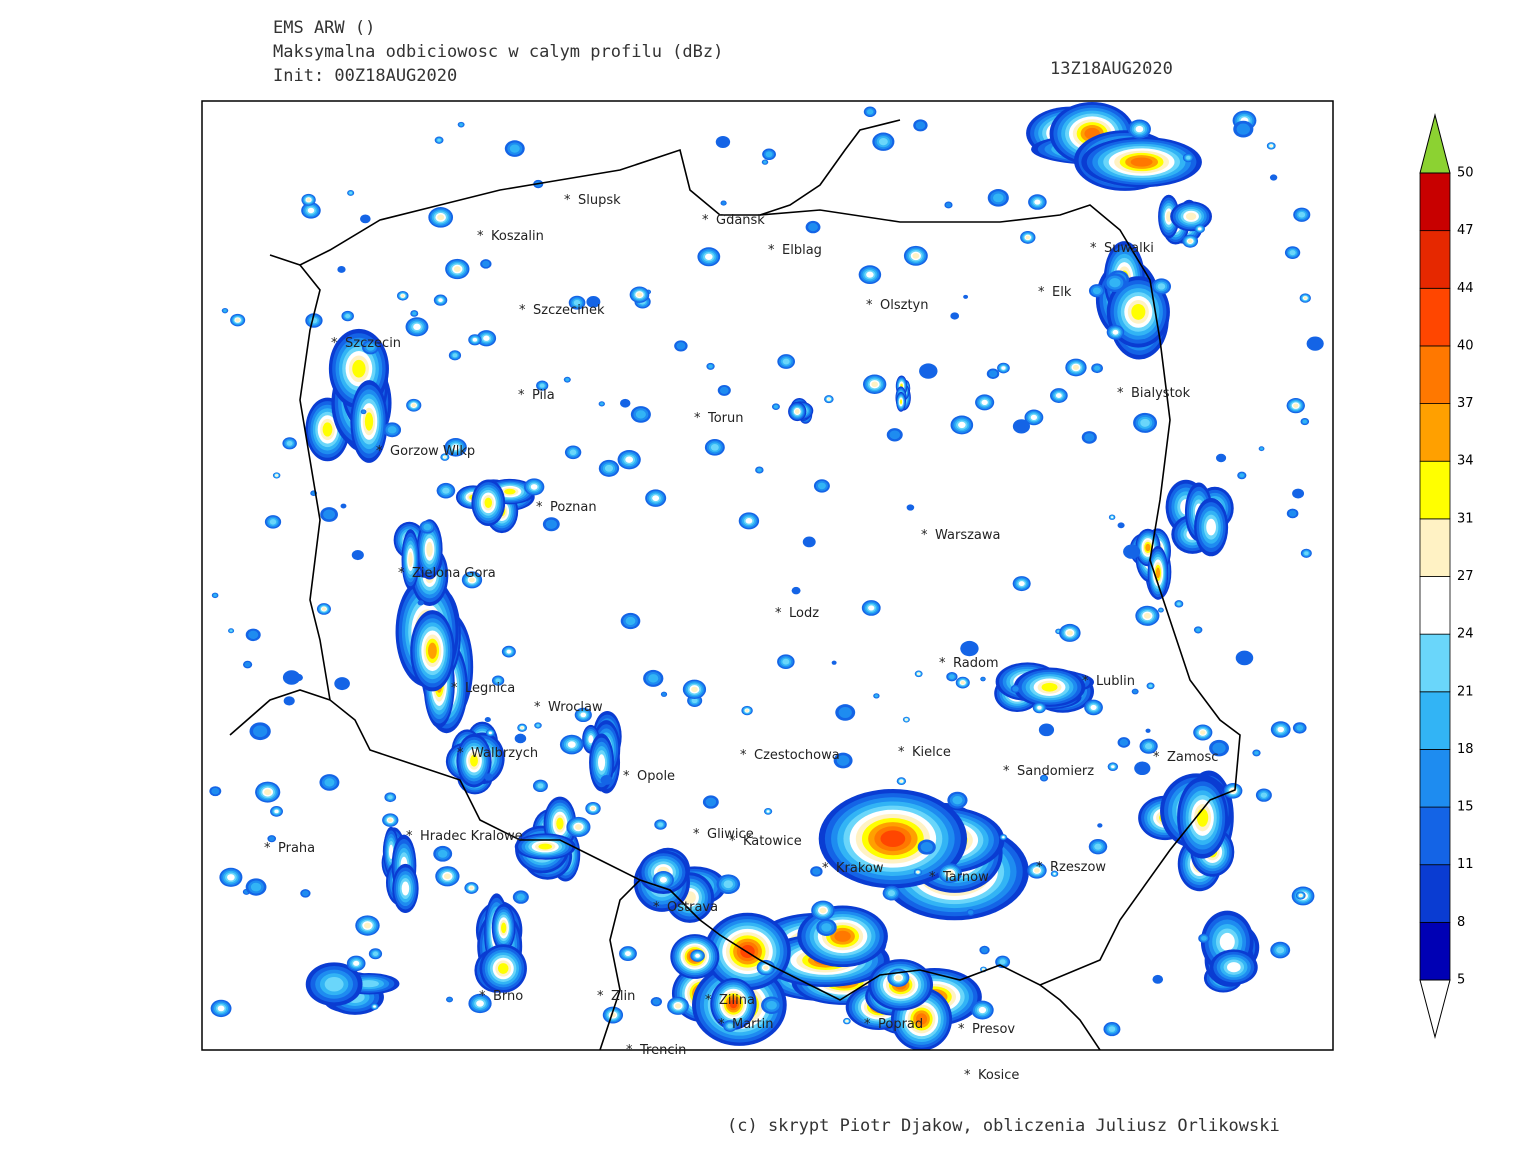  What do you see at coordinates (1111, 69) in the screenshot?
I see `valid-time: 13Z18AUG2020` at bounding box center [1111, 69].